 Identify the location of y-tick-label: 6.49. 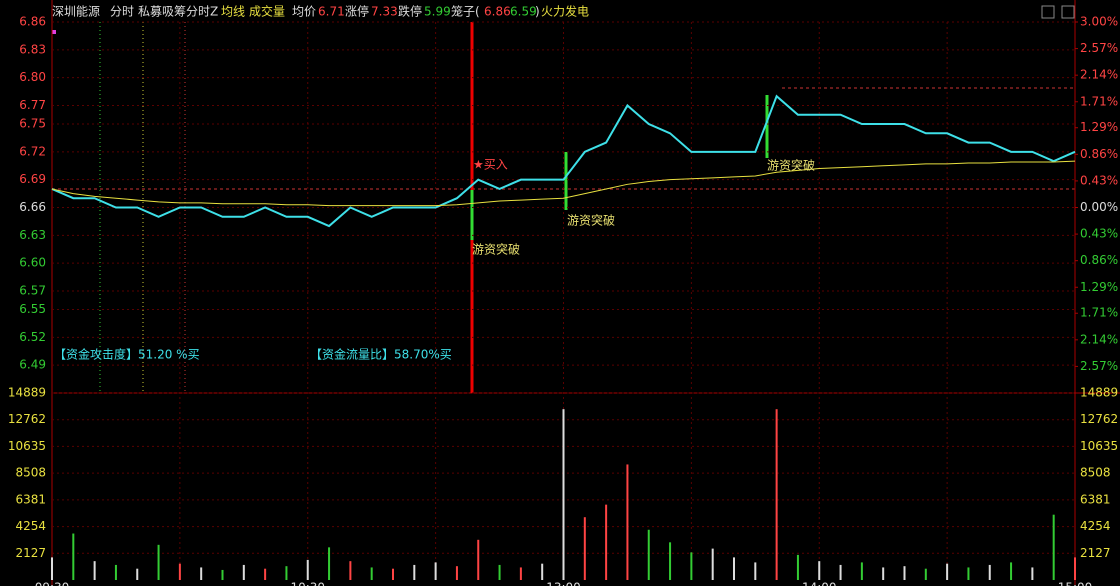
(32, 365).